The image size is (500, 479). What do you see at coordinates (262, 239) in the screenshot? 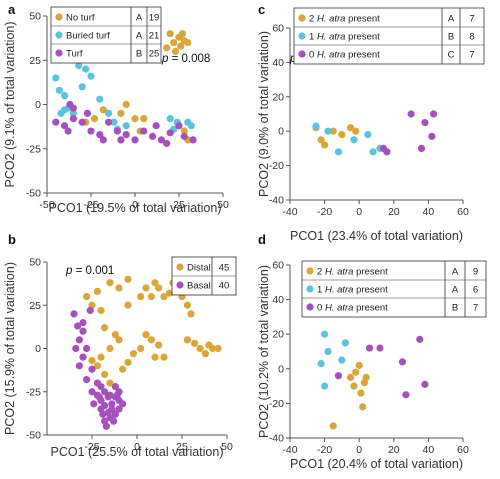
I see `panel-letter: d` at bounding box center [262, 239].